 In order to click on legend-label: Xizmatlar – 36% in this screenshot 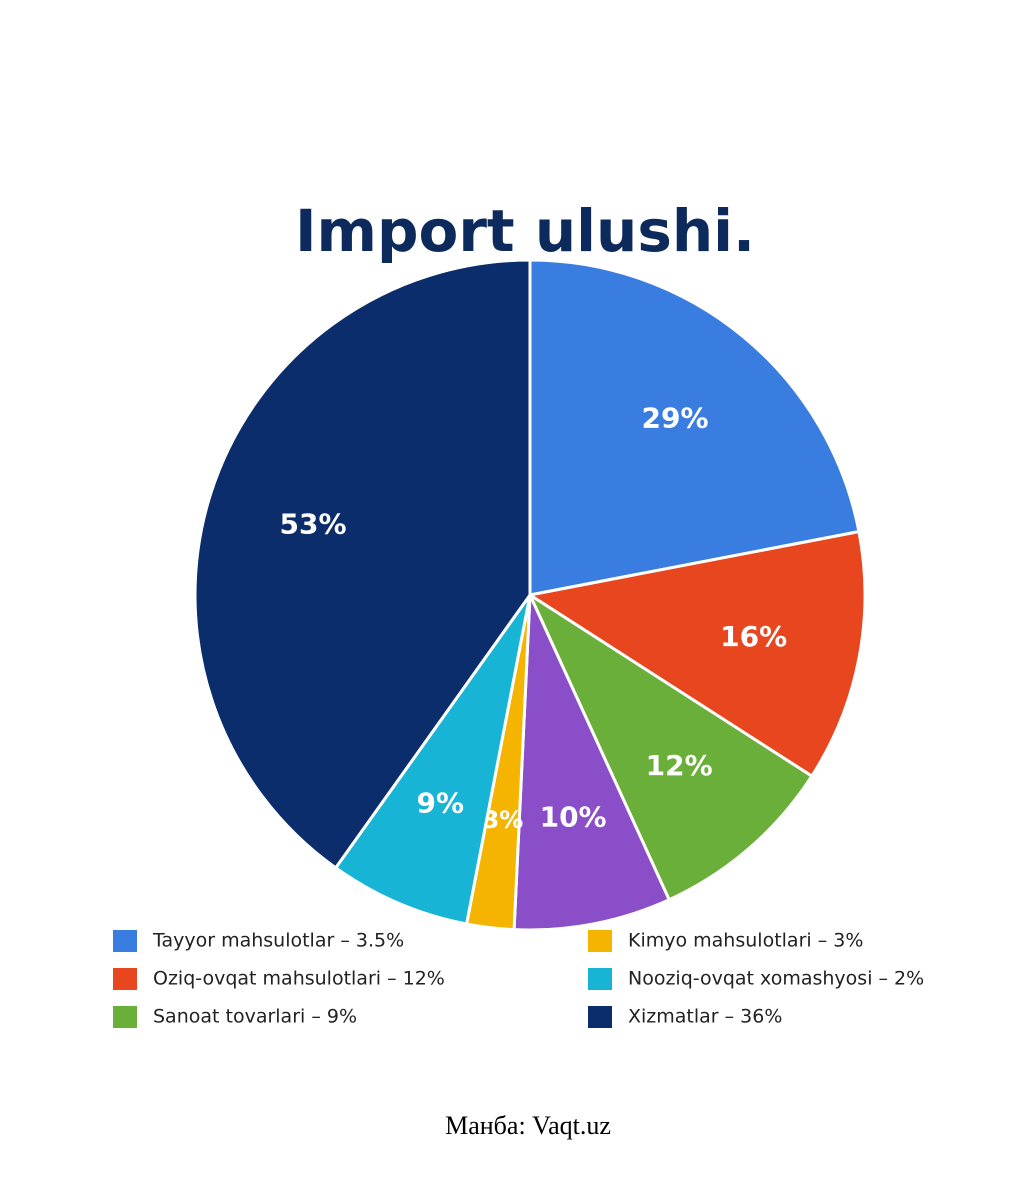, I will do `click(705, 1017)`.